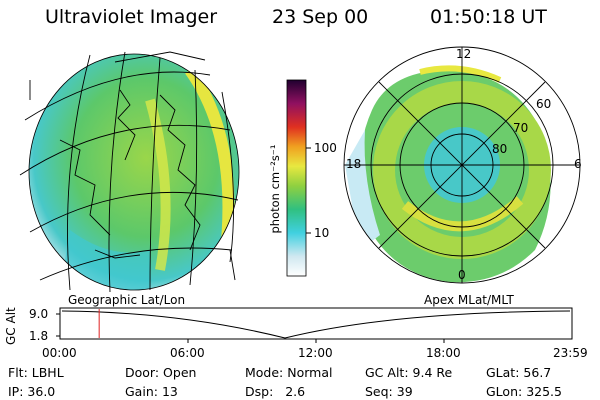 The height and width of the screenshot is (400, 600). I want to click on info-glon: GLon: 325.5, so click(524, 391).